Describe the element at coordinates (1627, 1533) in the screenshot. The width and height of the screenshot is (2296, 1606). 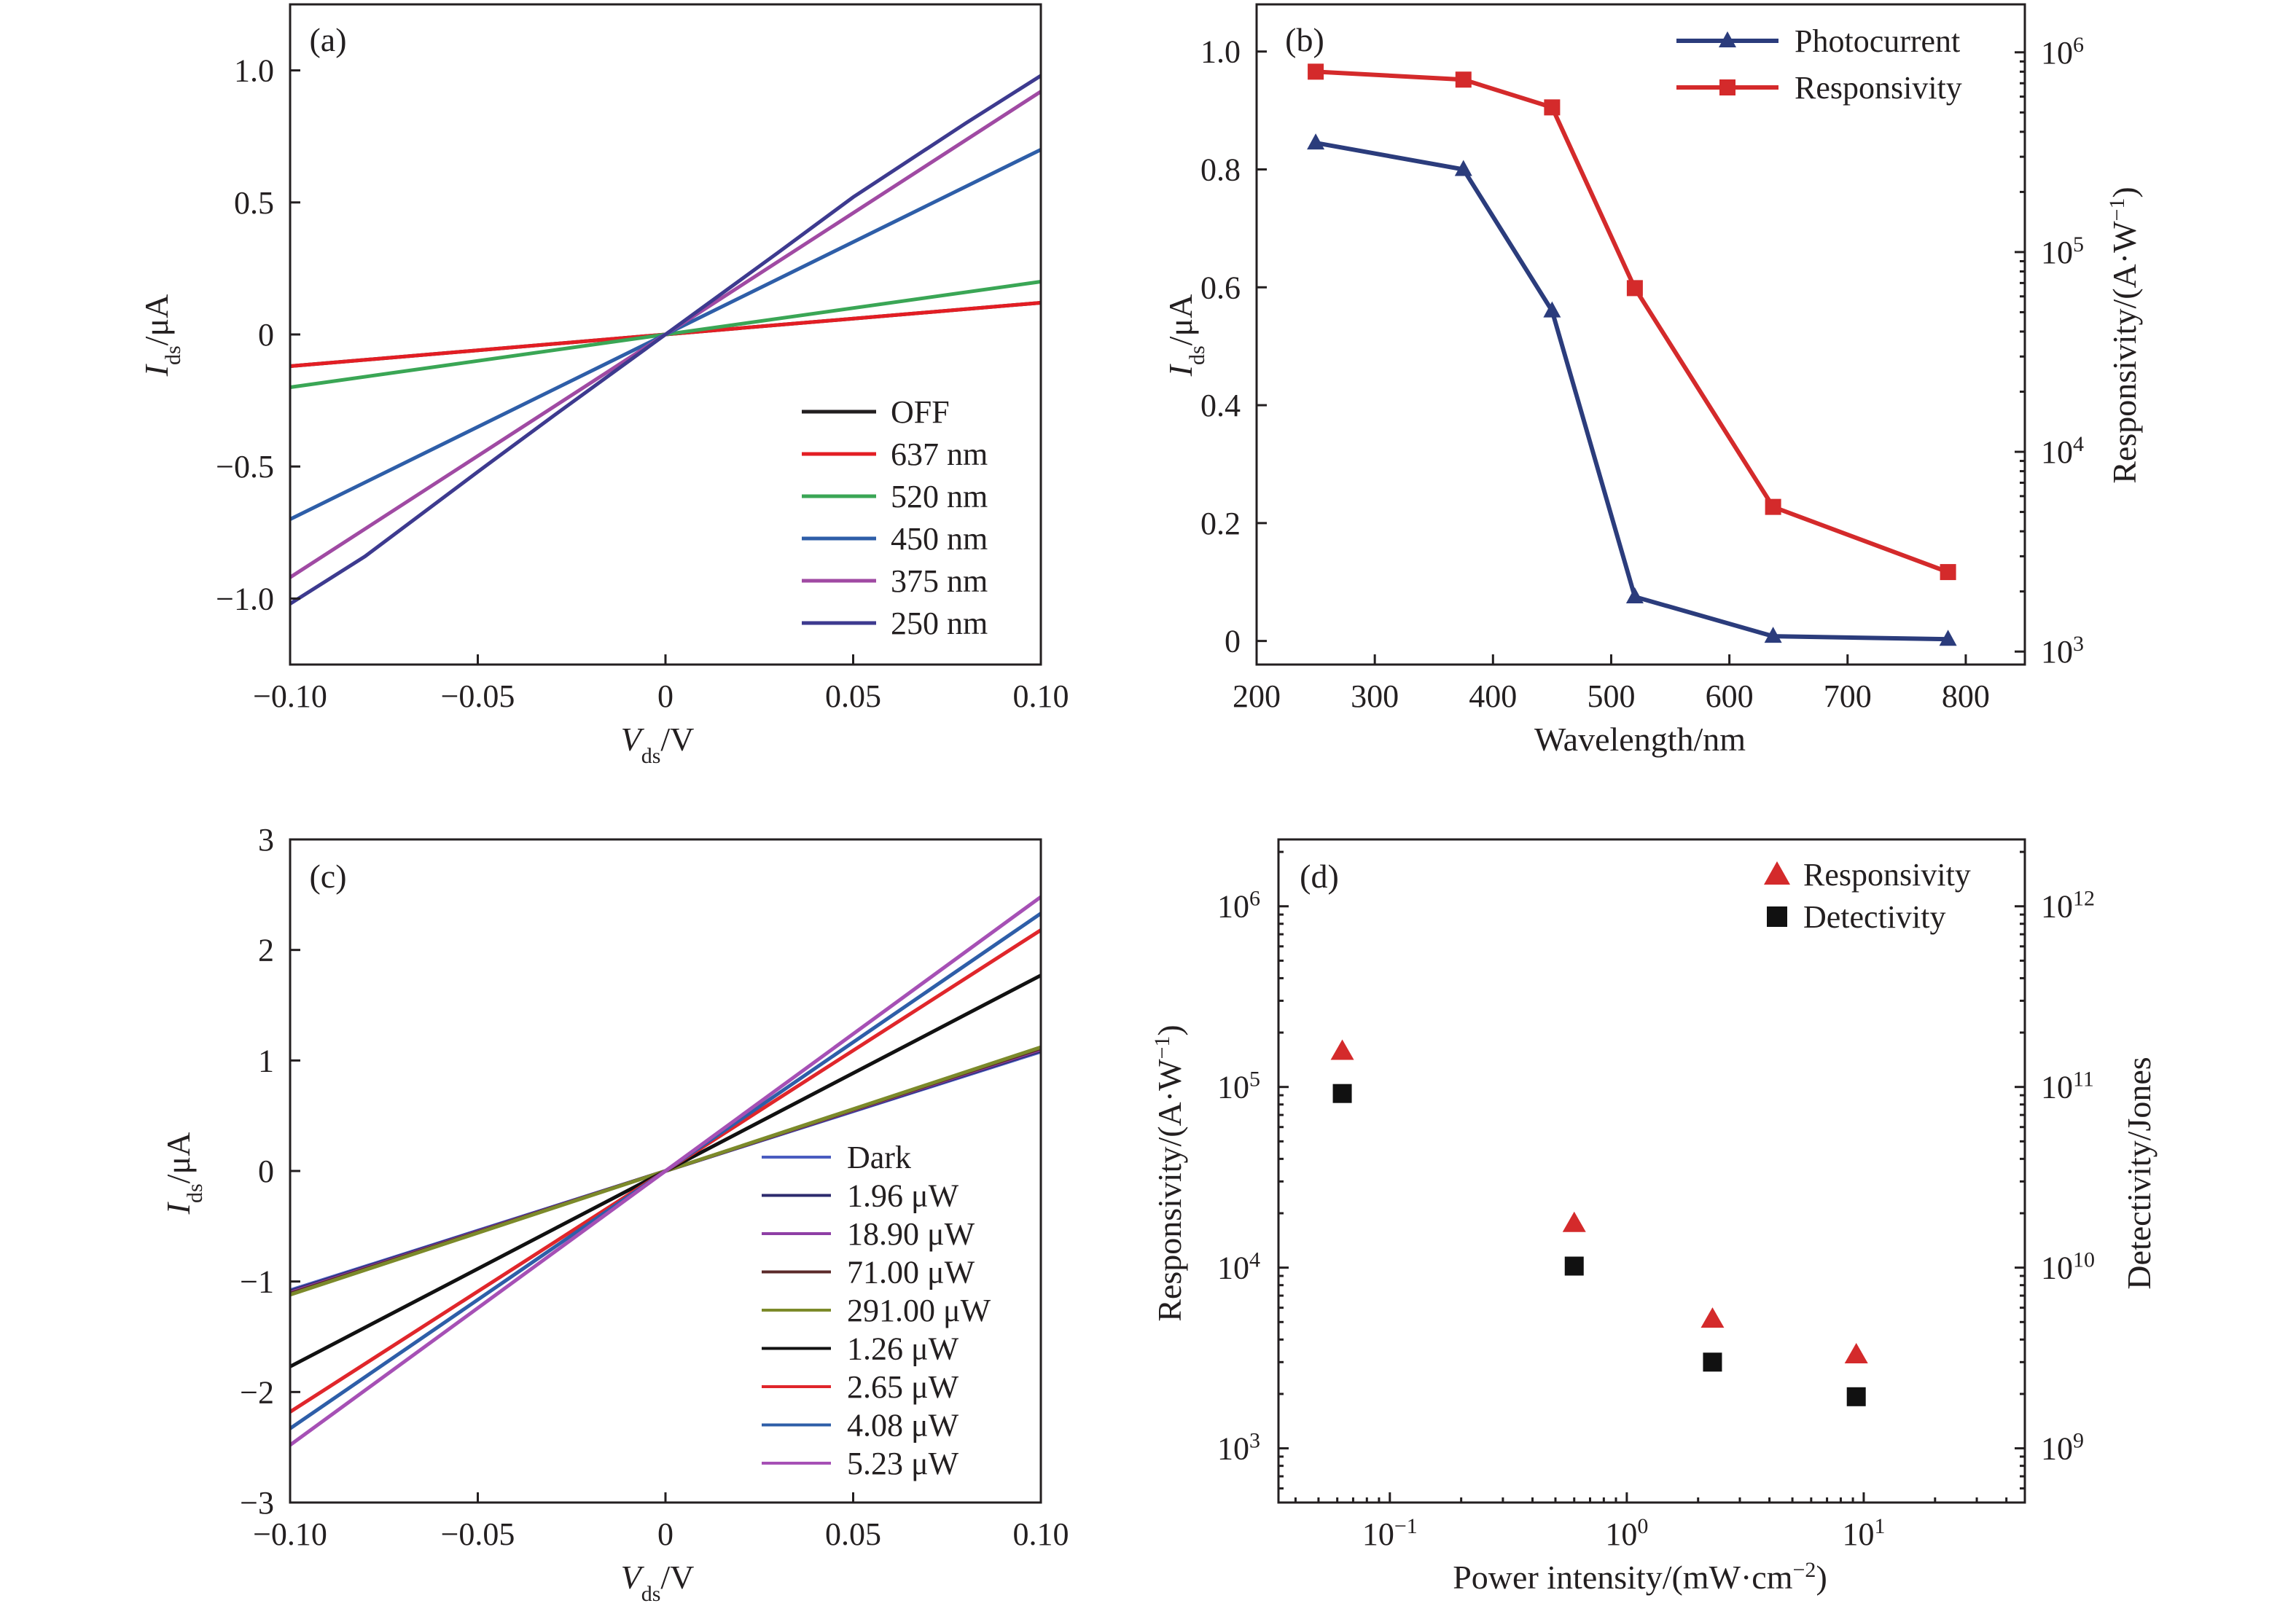
I see `x-tick-label: 10⁰` at that location.